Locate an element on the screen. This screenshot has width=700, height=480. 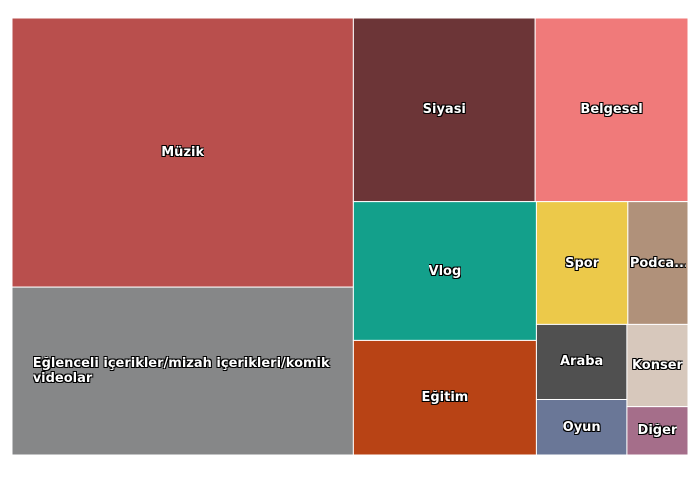
tile-label-box: Konser is located at coordinates (657, 365).